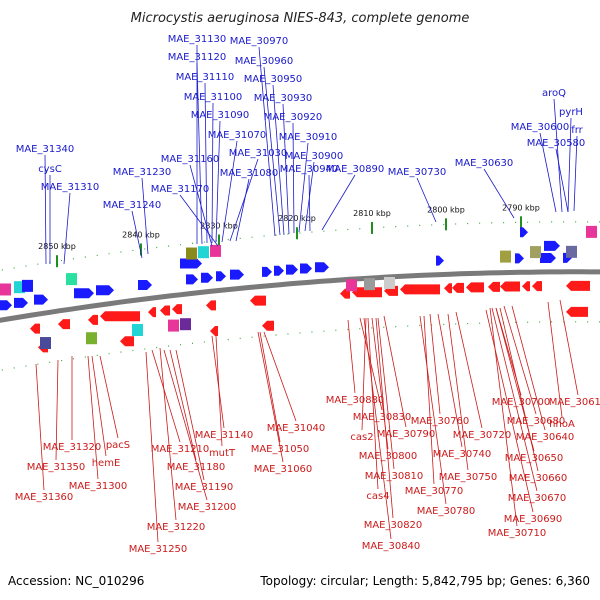 The height and width of the screenshot is (600, 600). I want to click on gene-label: MAE_31080, so click(249, 173).